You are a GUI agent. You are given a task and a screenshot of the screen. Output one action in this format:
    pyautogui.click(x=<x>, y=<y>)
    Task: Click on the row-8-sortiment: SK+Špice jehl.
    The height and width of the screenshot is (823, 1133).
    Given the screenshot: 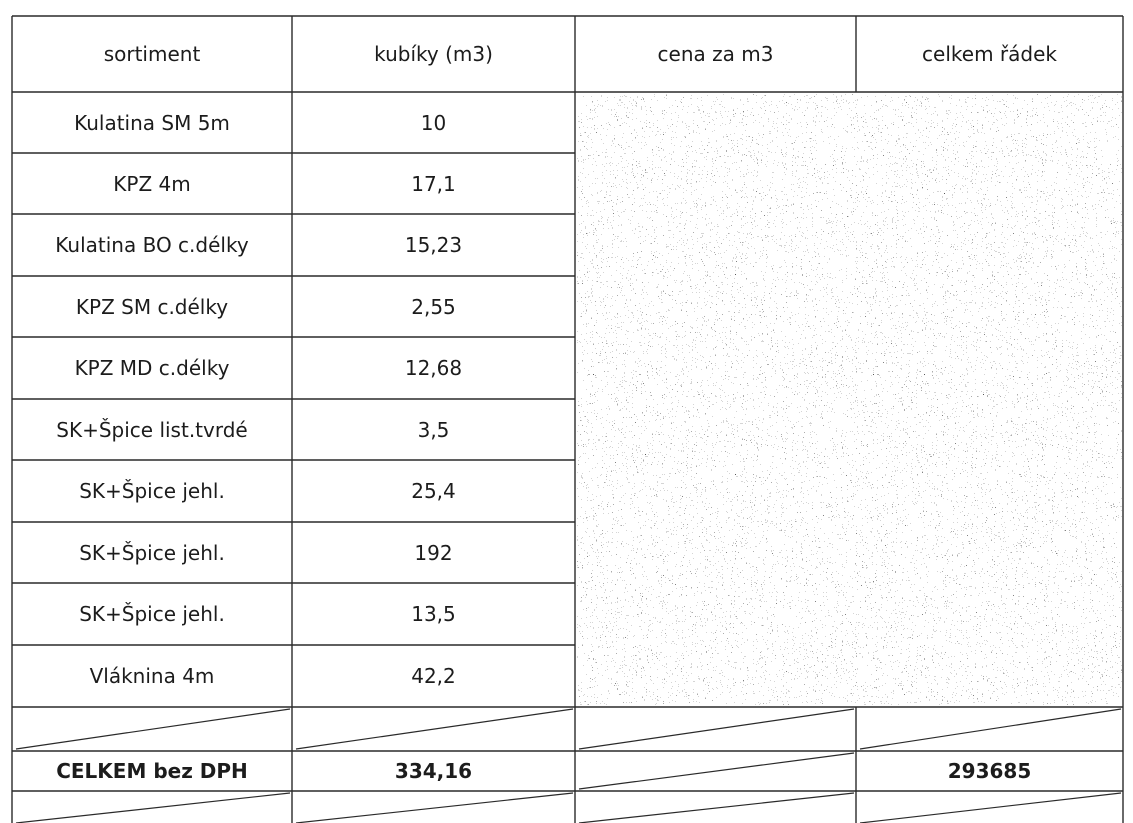 What is the action you would take?
    pyautogui.click(x=152, y=552)
    